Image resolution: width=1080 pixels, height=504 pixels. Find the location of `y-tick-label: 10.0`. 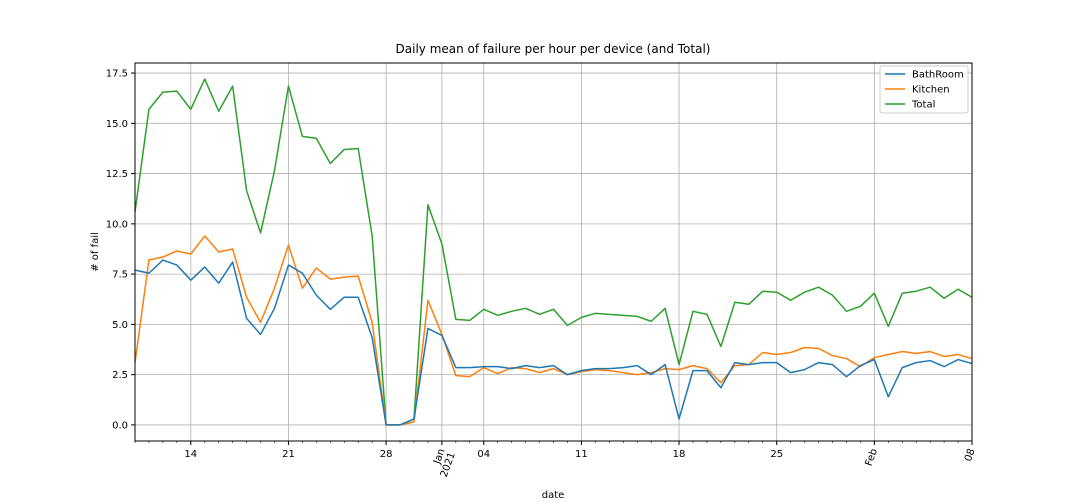

y-tick-label: 10.0 is located at coordinates (117, 224).